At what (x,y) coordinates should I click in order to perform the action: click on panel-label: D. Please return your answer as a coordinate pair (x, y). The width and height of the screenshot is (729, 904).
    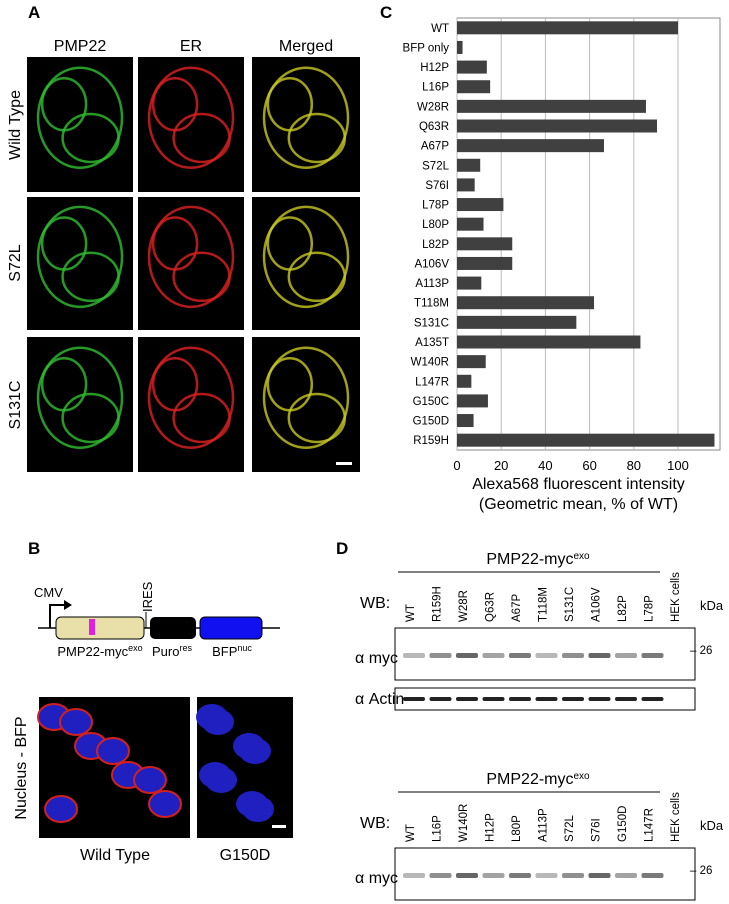
    Looking at the image, I should click on (342, 548).